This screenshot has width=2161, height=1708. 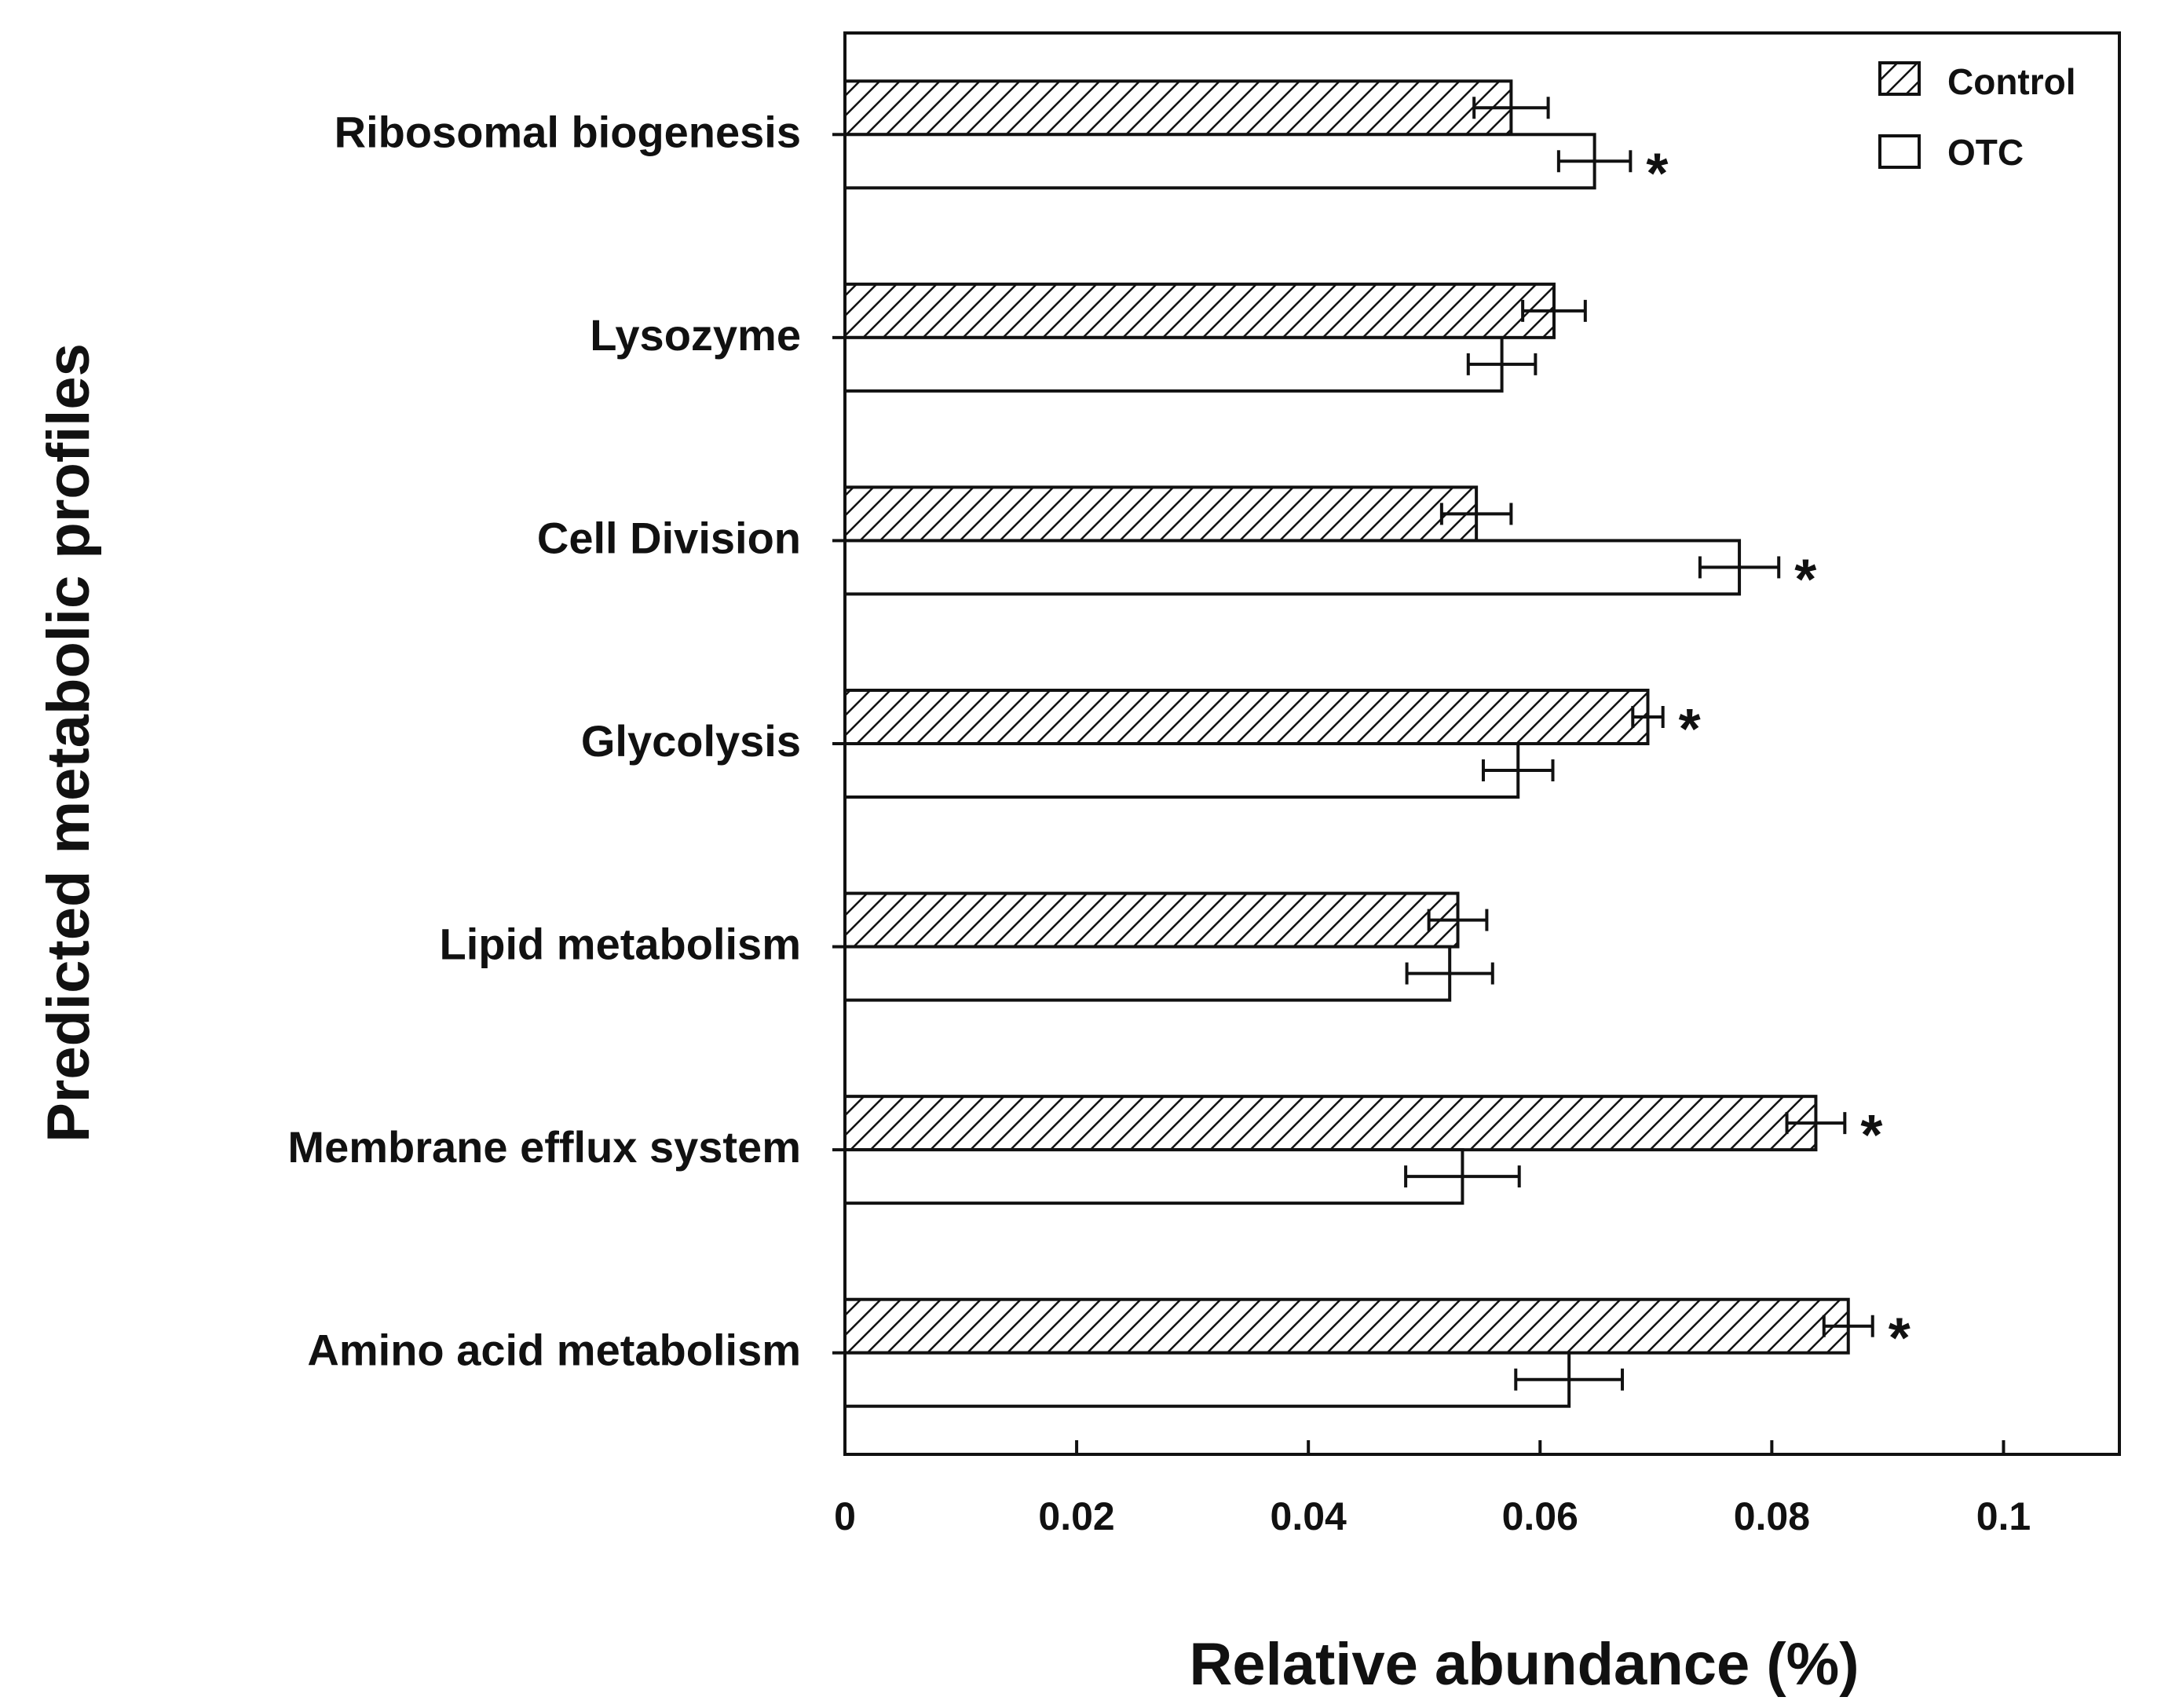 What do you see at coordinates (845, 1516) in the screenshot?
I see `x-tick-label: 0` at bounding box center [845, 1516].